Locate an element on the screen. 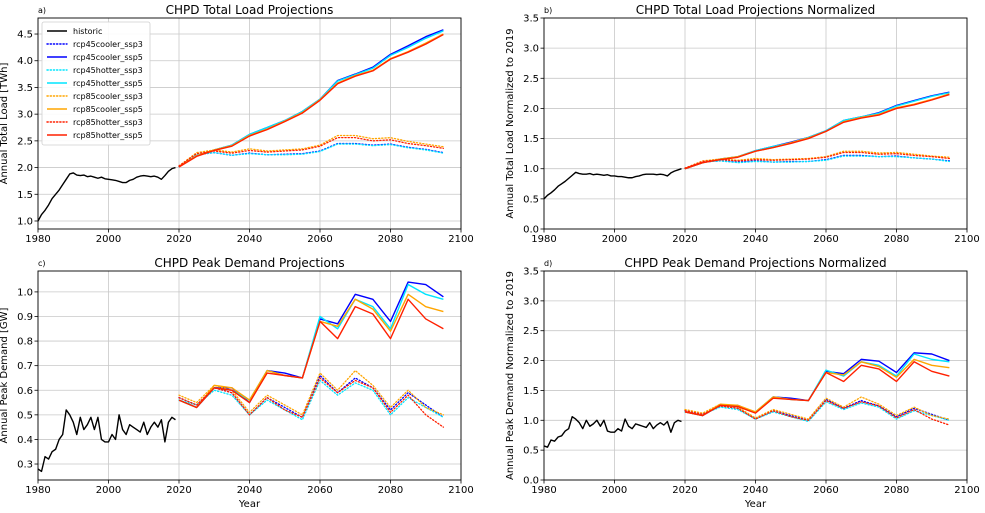 The height and width of the screenshot is (513, 985). legend-label: rcp45cooler_ssp3 is located at coordinates (108, 44).